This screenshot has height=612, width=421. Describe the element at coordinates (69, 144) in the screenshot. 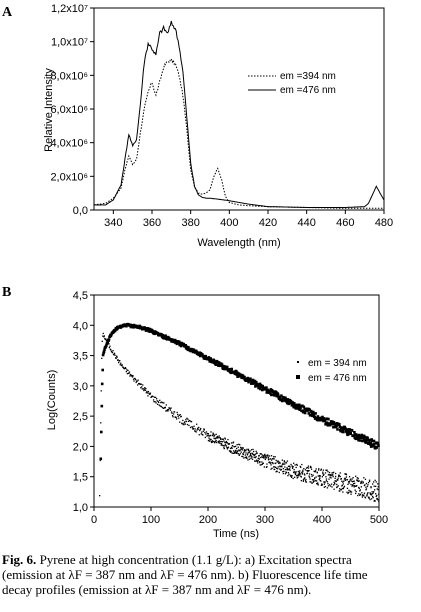

I see `y-tick-label: 4,0x10⁶` at that location.